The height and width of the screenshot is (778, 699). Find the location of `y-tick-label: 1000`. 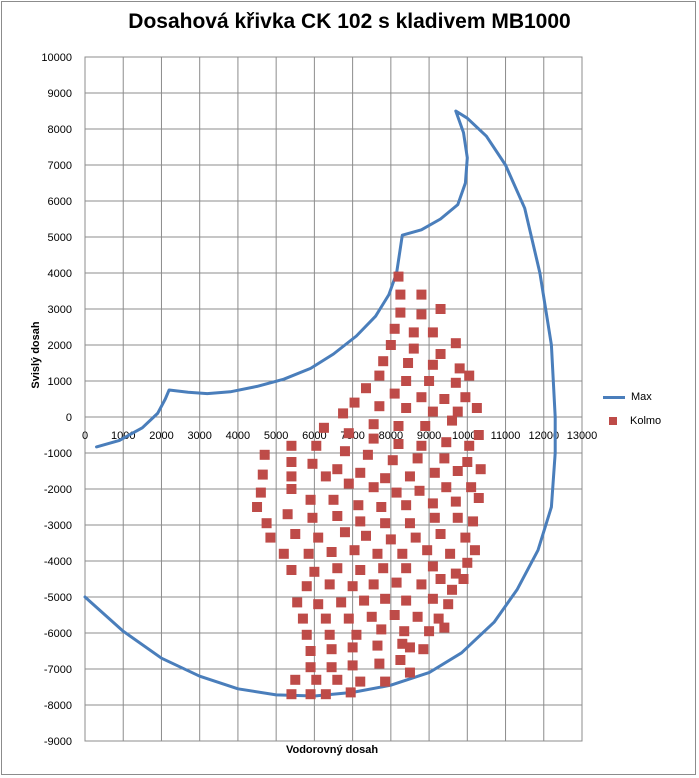

y-tick-label: 1000 is located at coordinates (60, 382).